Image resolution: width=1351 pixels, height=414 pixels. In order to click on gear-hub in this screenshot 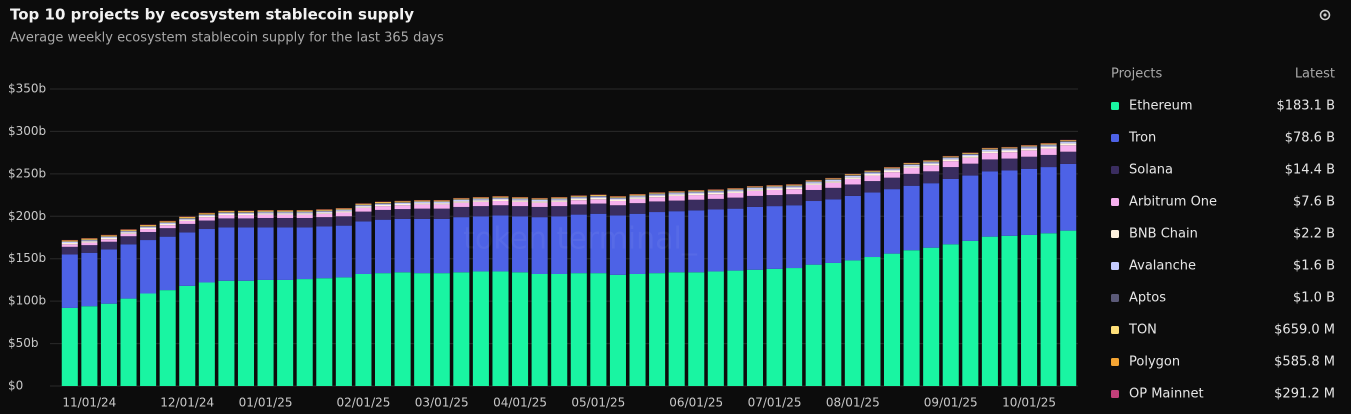, I will do `click(1325, 15)`.